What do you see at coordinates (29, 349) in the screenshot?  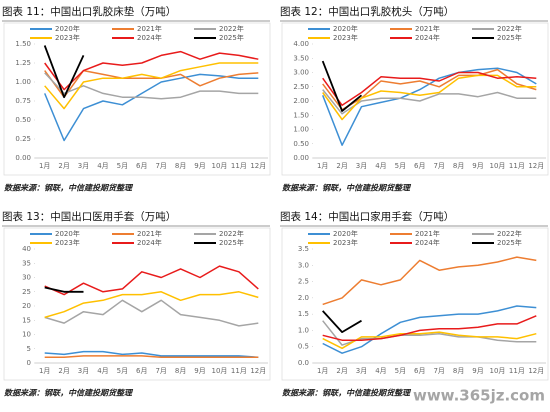 I see `y-tick-label: 5` at bounding box center [29, 349].